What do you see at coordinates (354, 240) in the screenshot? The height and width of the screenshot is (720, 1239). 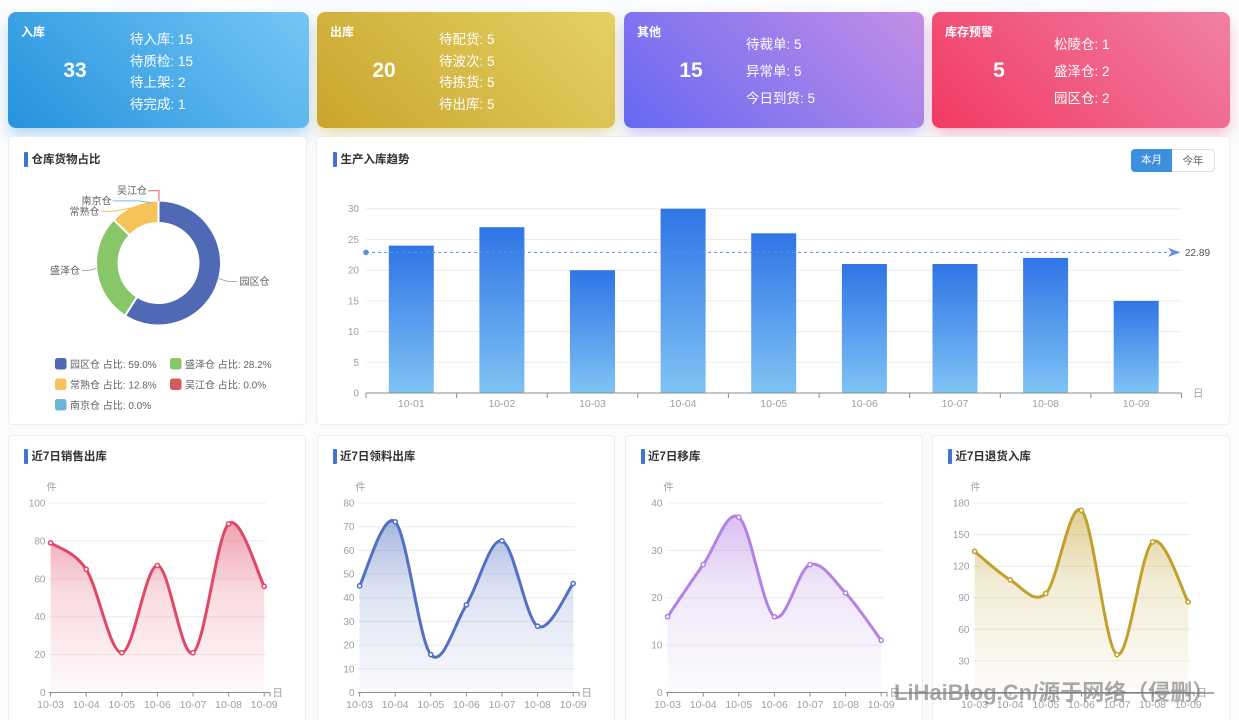 I see `svg-text: 25` at bounding box center [354, 240].